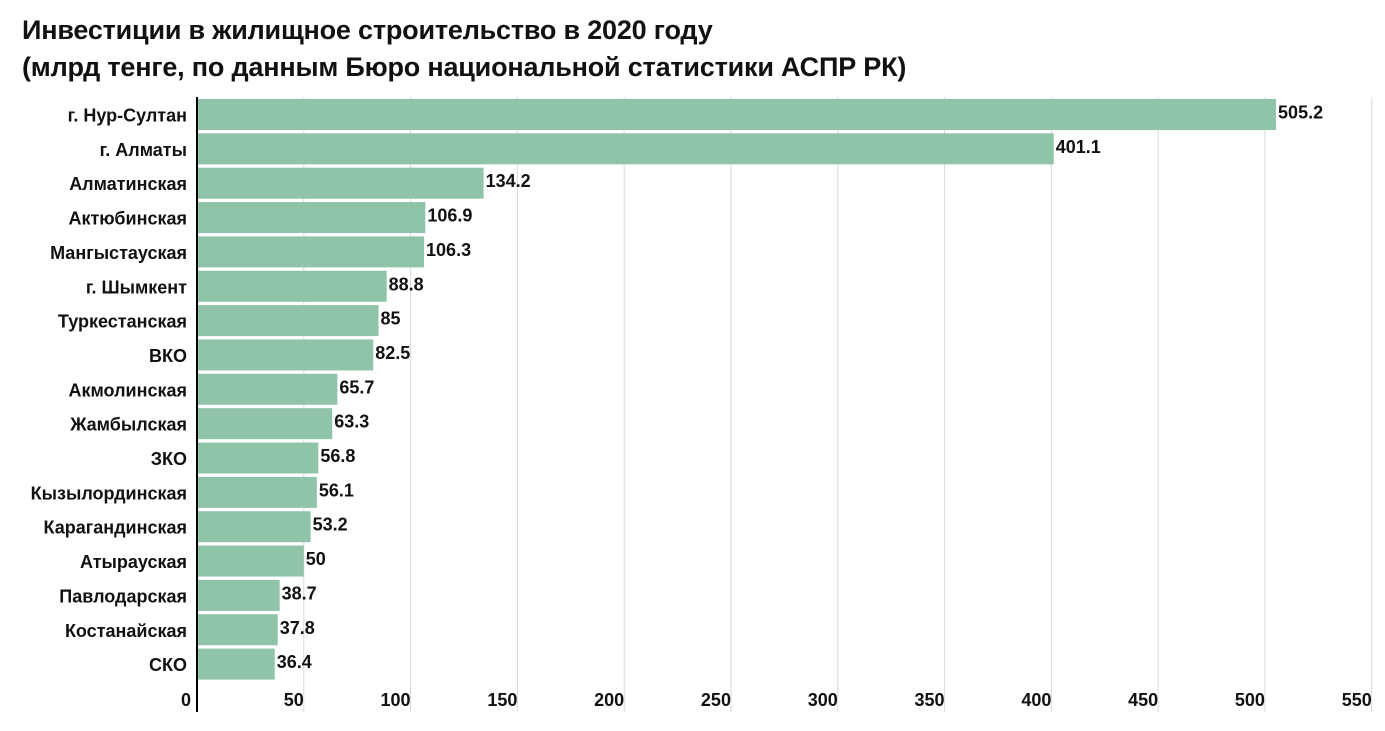 This screenshot has height=731, width=1385. Describe the element at coordinates (448, 250) in the screenshot. I see `value-label: 106.3` at that location.